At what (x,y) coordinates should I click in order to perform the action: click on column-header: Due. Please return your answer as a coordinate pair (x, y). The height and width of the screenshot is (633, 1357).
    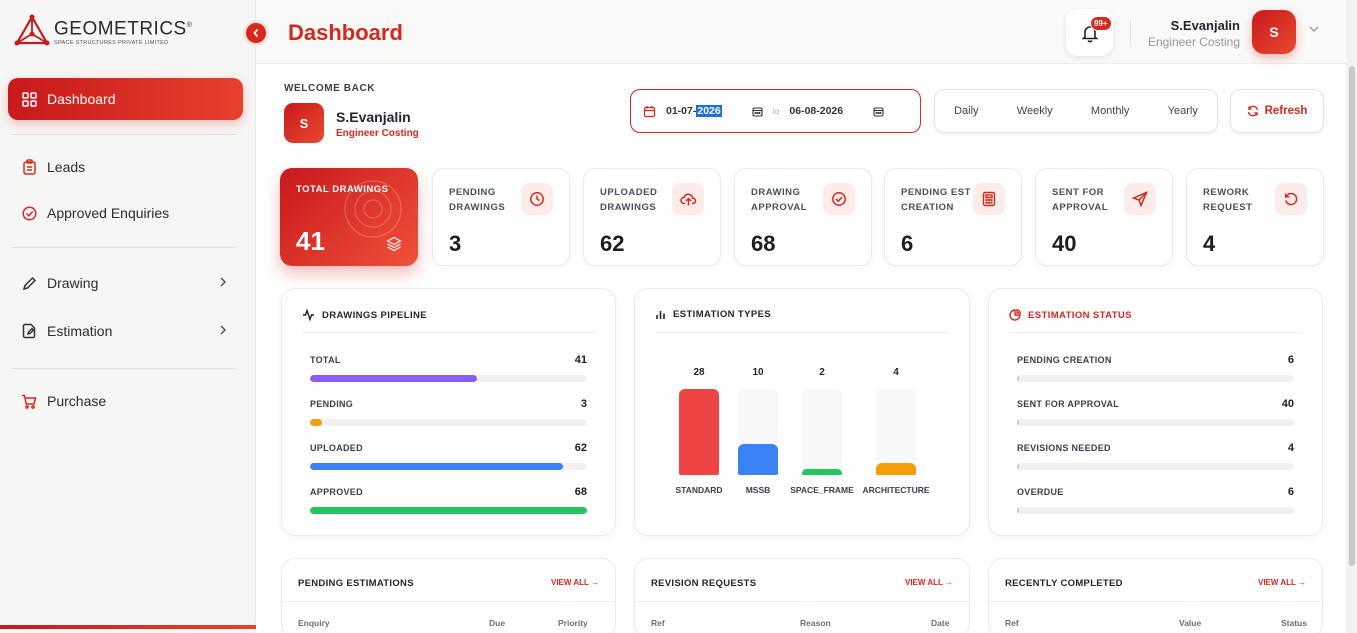
    Looking at the image, I should click on (497, 623).